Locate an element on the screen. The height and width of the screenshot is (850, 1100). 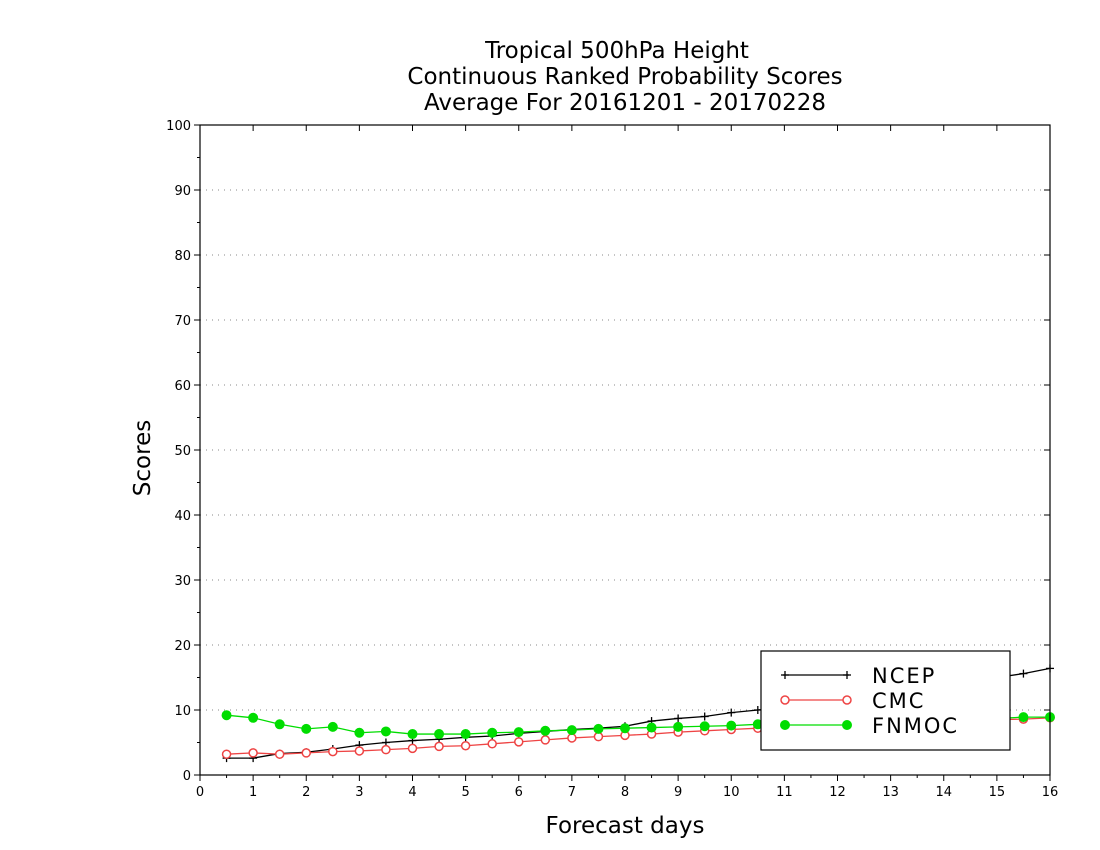
x-tick-label: 9 is located at coordinates (678, 792).